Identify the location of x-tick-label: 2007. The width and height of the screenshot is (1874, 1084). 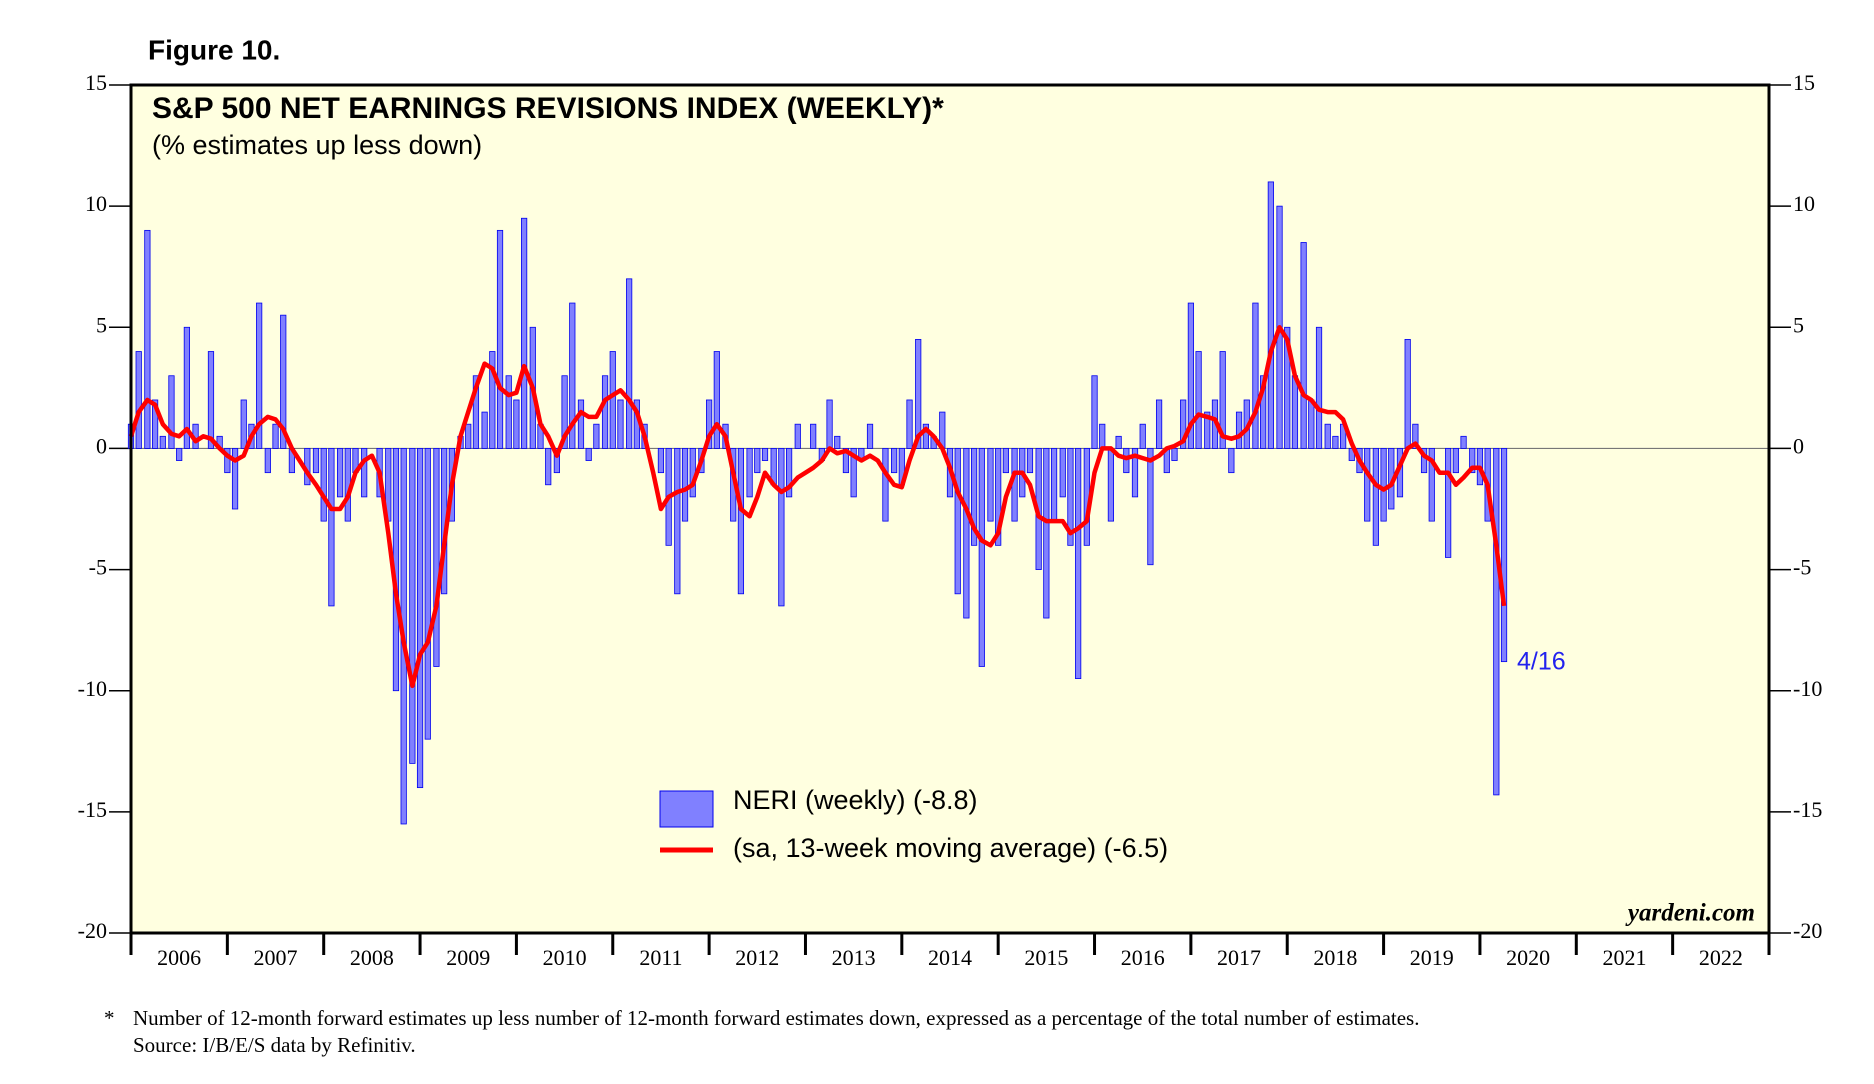
(276, 957).